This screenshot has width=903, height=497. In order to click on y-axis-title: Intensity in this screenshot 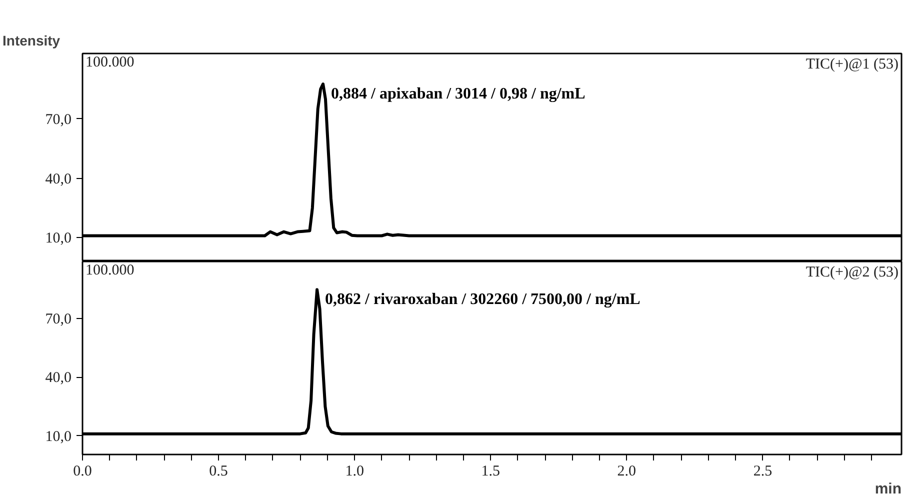, I will do `click(31, 40)`.